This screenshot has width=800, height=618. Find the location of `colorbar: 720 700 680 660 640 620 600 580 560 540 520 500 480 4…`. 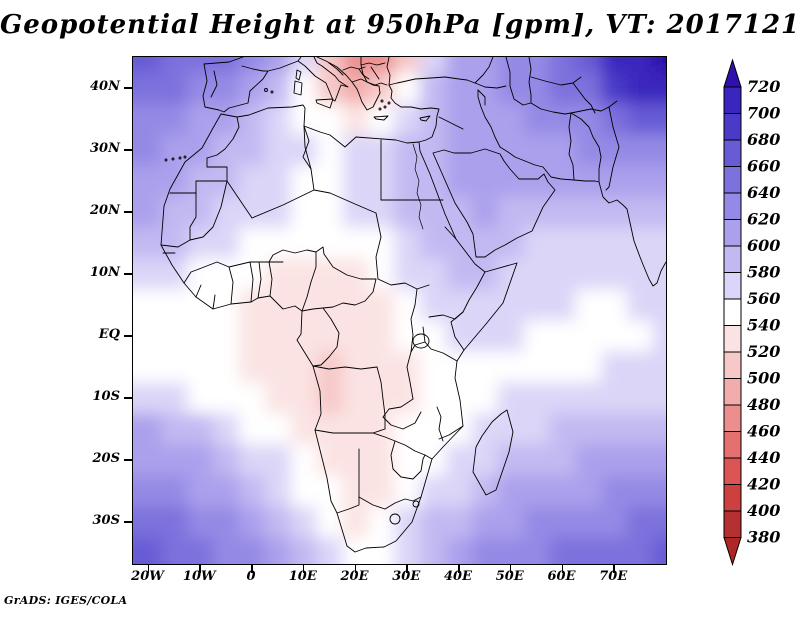

colorbar: 720 700 680 660 640 620 600 580 560 540 520 500 480 4… is located at coordinates (751, 312).